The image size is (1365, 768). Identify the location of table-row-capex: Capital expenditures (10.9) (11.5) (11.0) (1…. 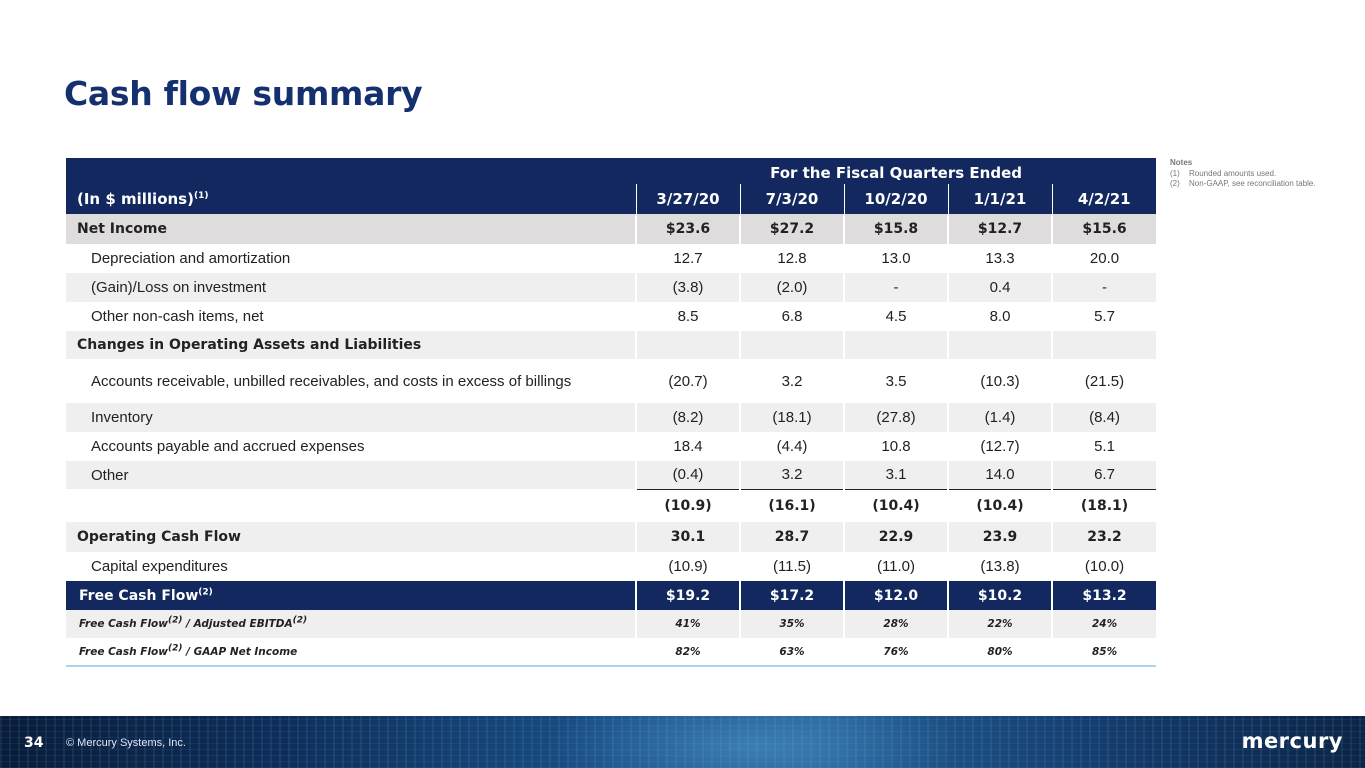
(611, 566).